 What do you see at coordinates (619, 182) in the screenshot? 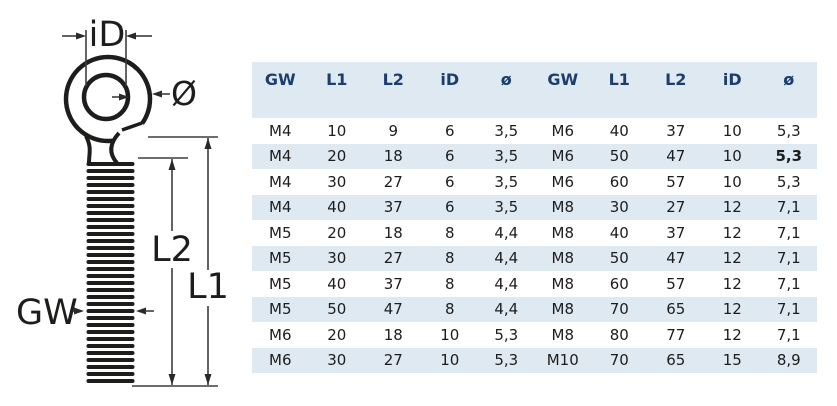
I see `table-cell: 60` at bounding box center [619, 182].